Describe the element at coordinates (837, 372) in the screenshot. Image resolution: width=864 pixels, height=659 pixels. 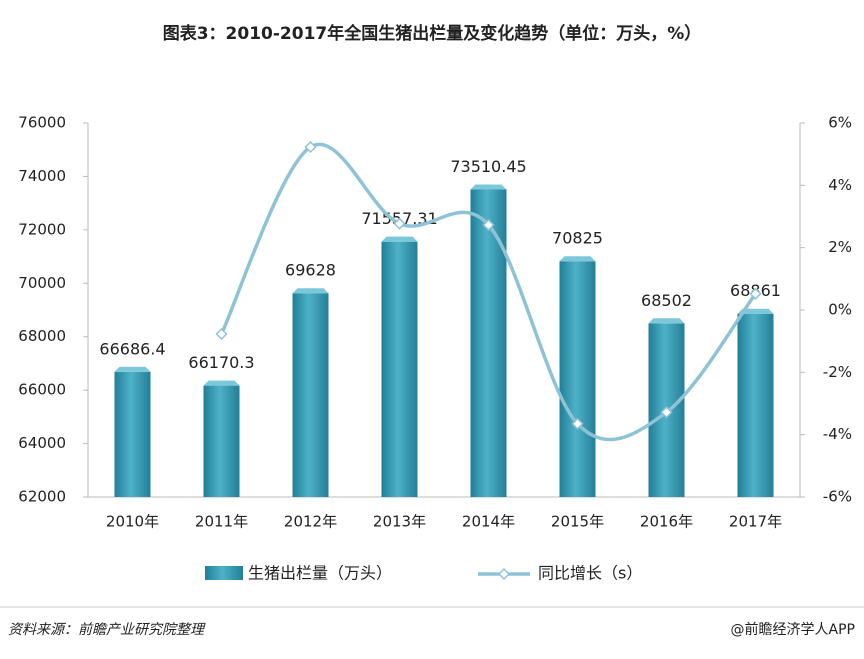
I see `y2-tick-label: -2%` at that location.